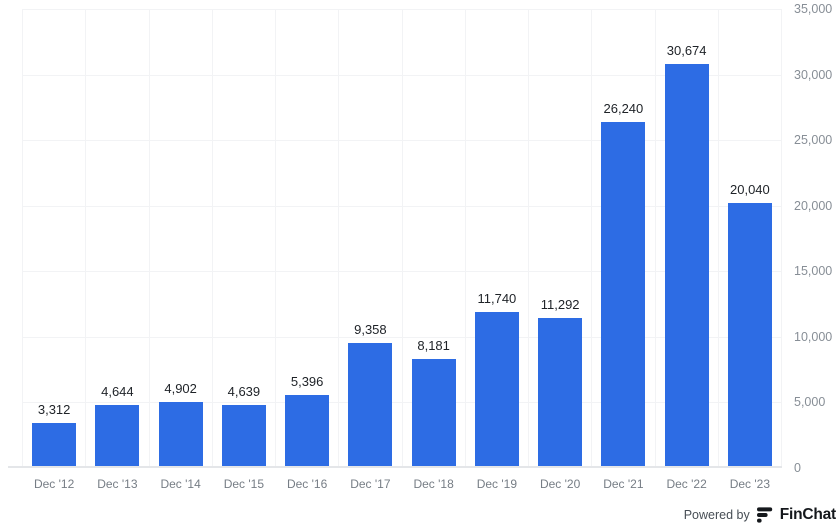 The width and height of the screenshot is (840, 531). I want to click on y-axis-label: 0, so click(797, 468).